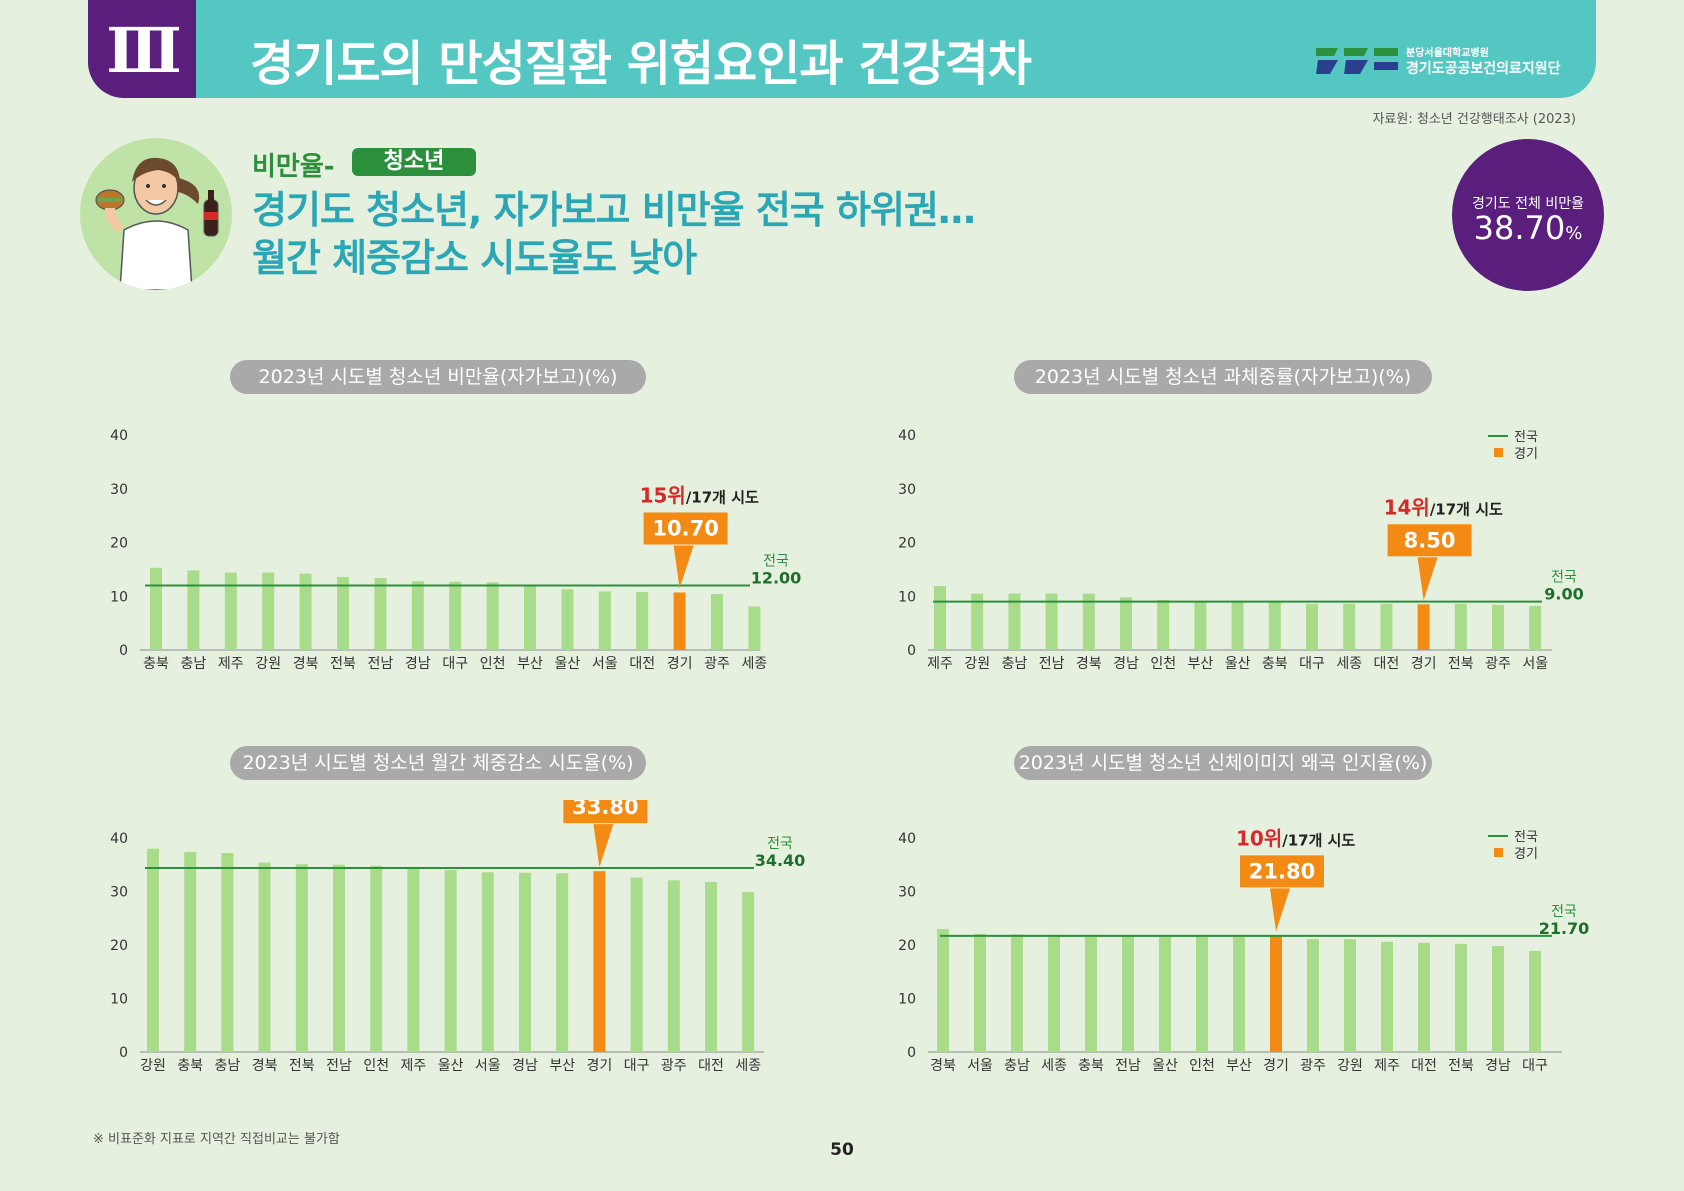  What do you see at coordinates (1126, 664) in the screenshot?
I see `x-tick-label: 경남` at bounding box center [1126, 664].